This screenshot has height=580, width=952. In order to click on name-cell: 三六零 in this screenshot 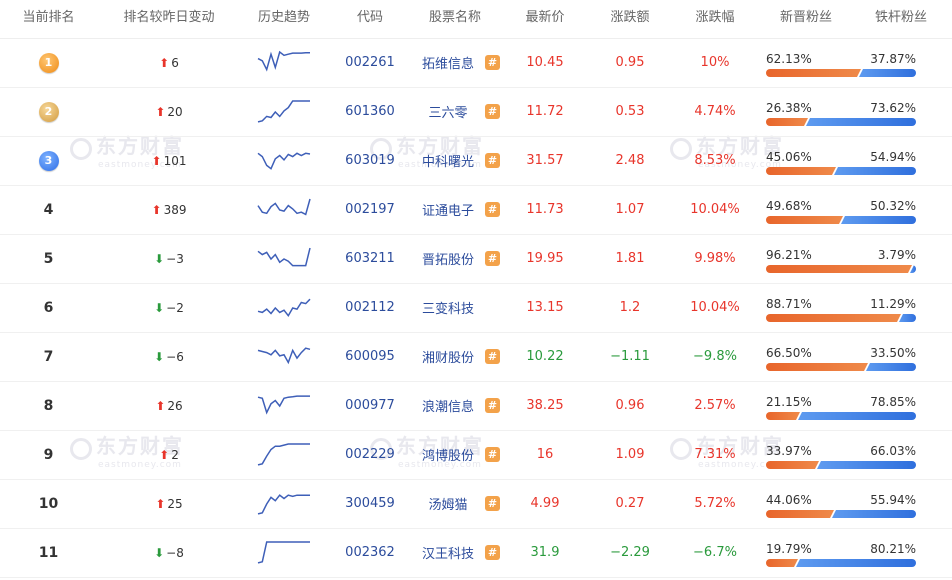, I will do `click(448, 111)`.